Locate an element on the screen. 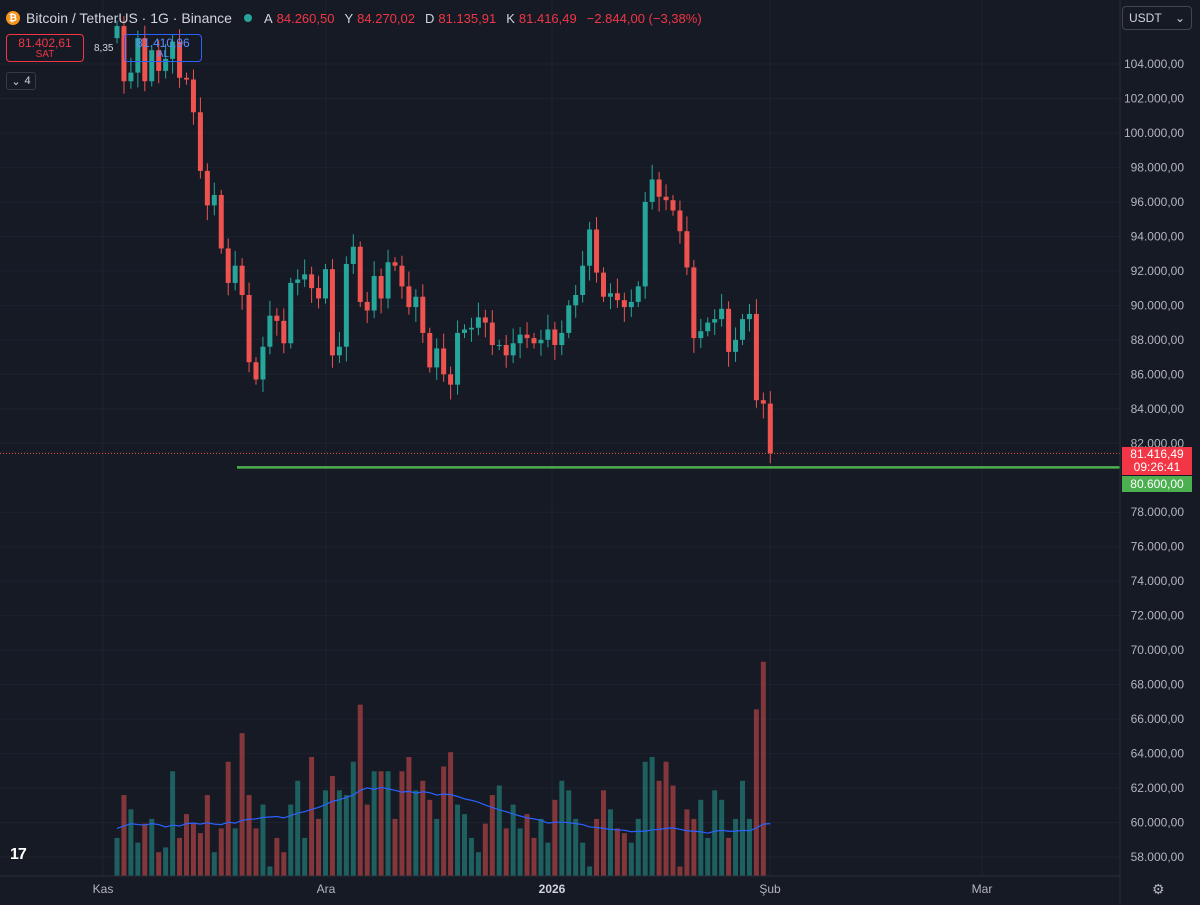  buy-button: 81.410,96 AL is located at coordinates (163, 48).